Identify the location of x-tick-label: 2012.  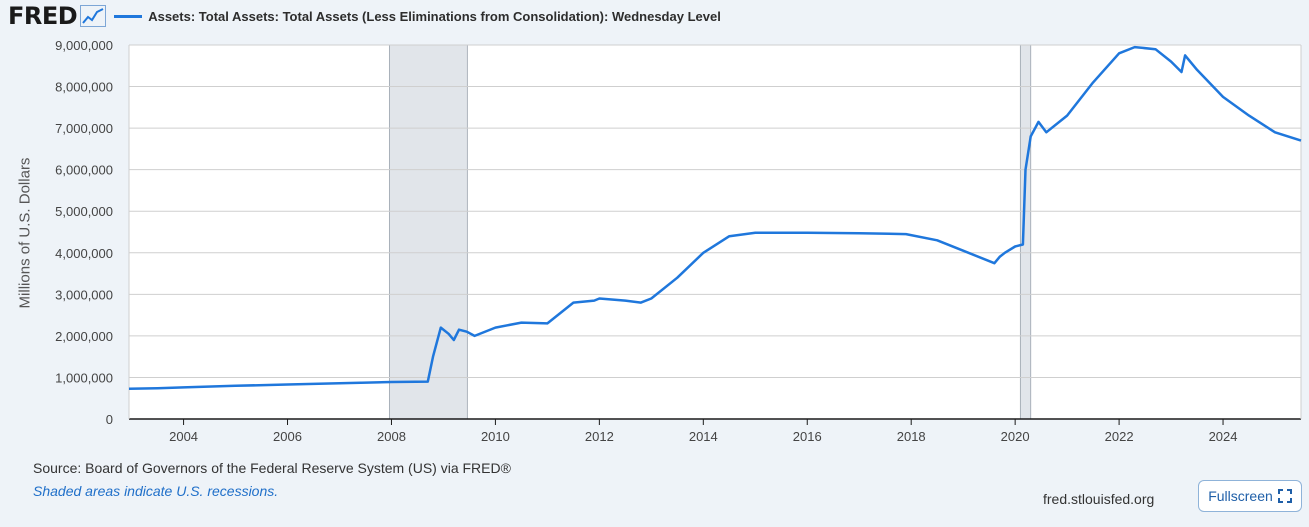
(599, 436).